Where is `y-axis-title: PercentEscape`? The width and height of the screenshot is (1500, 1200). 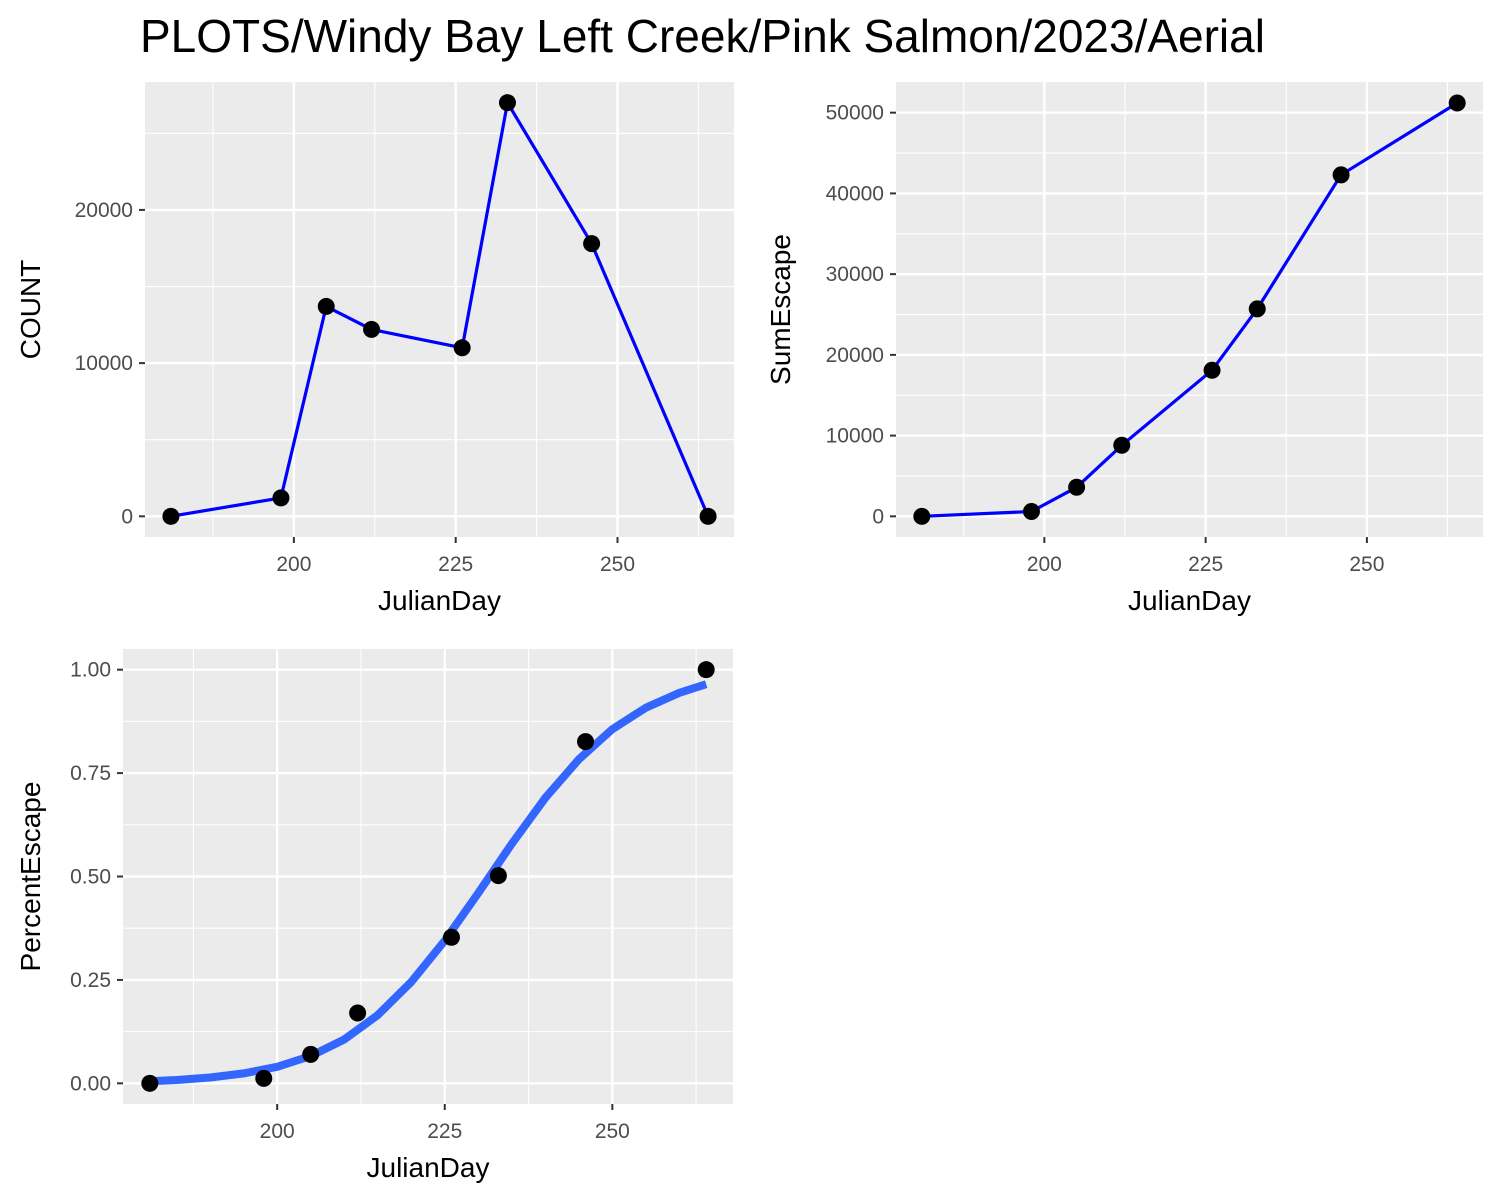 y-axis-title: PercentEscape is located at coordinates (30, 877).